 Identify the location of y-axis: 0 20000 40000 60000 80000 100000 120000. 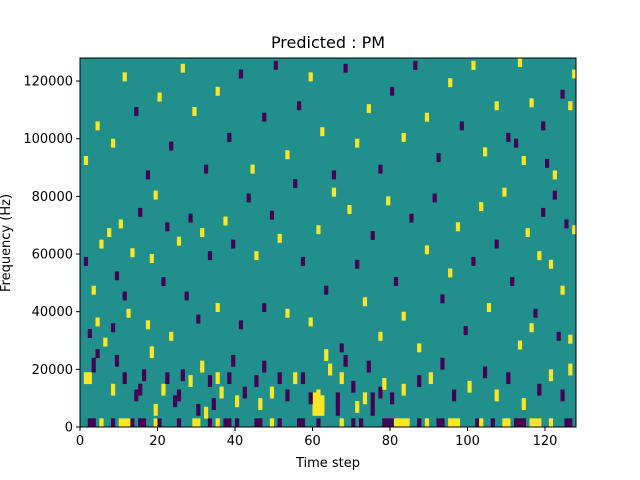
(51, 255).